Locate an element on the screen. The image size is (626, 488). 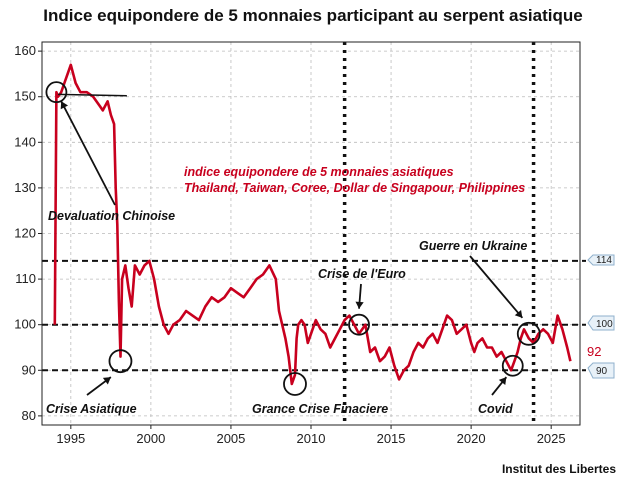
x-tick-label: 2015 is located at coordinates (391, 438).